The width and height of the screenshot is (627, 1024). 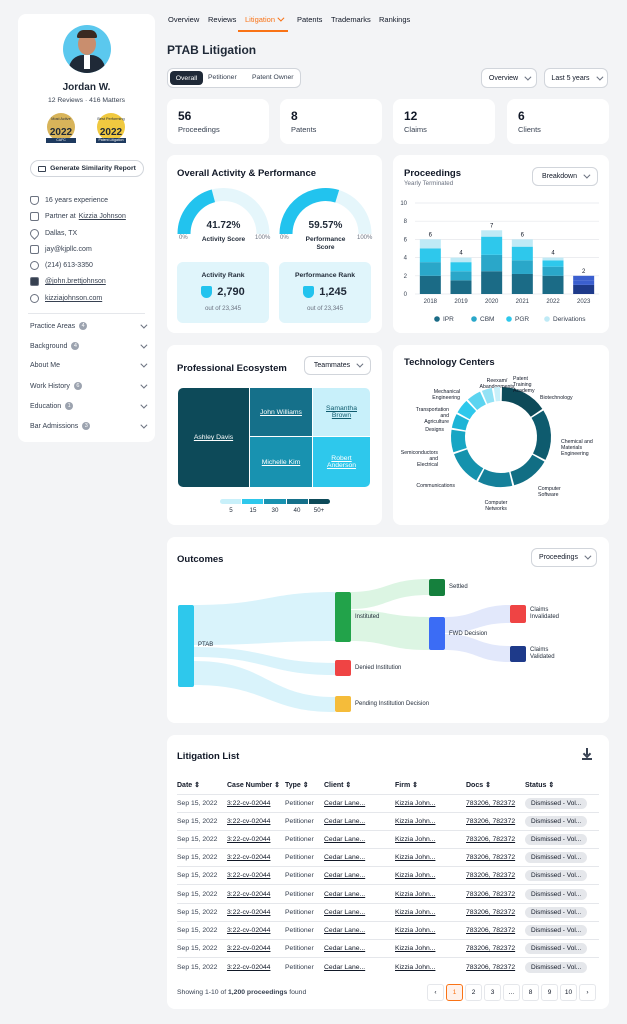 I want to click on page-button: 9, so click(x=549, y=992).